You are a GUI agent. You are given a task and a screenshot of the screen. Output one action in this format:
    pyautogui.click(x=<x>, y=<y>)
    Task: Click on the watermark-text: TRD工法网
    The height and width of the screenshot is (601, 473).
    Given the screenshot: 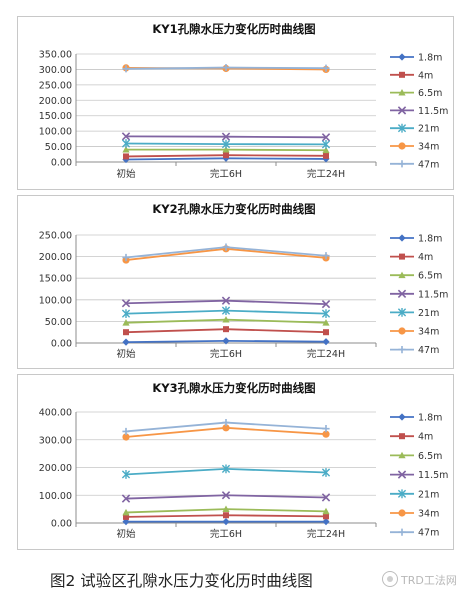 What is the action you would take?
    pyautogui.click(x=429, y=580)
    